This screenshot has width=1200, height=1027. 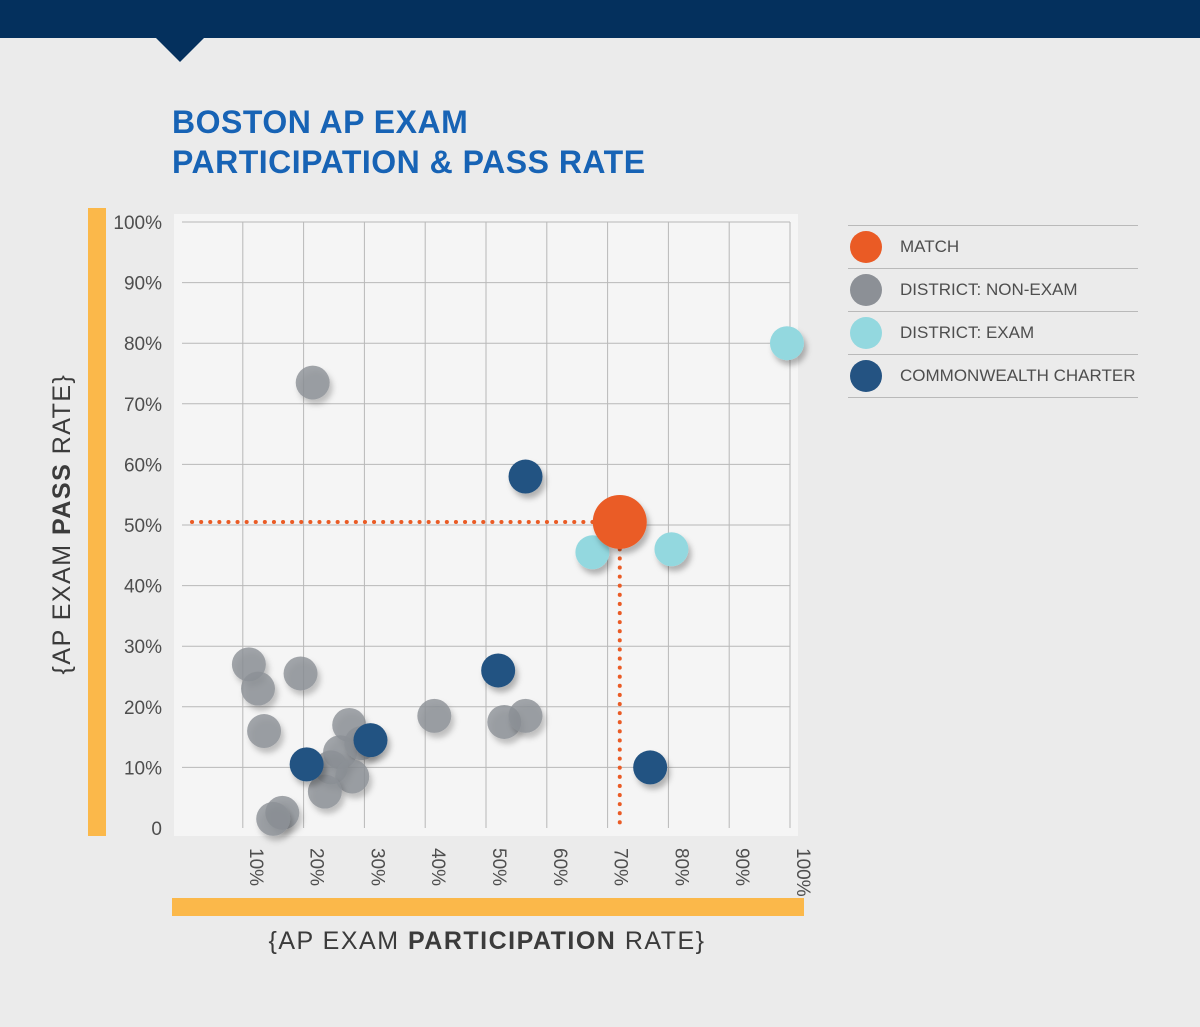 What do you see at coordinates (661, 941) in the screenshot?
I see `x-axis-label-suffix: RATE}` at bounding box center [661, 941].